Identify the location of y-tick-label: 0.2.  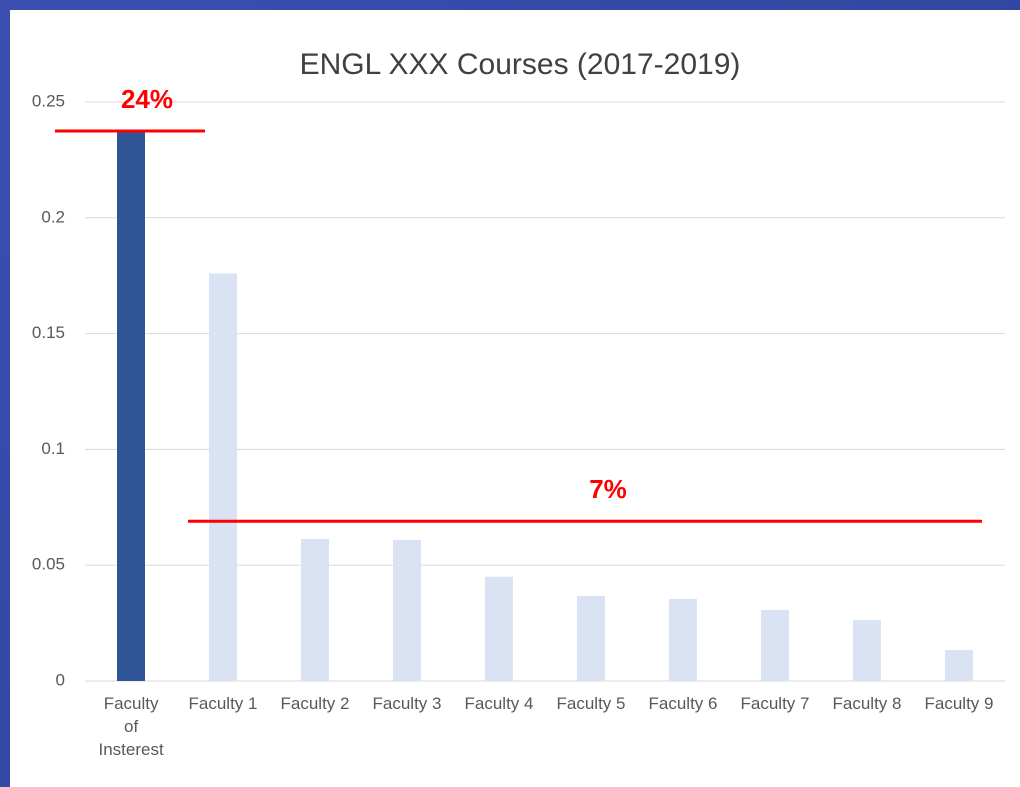
(53, 216).